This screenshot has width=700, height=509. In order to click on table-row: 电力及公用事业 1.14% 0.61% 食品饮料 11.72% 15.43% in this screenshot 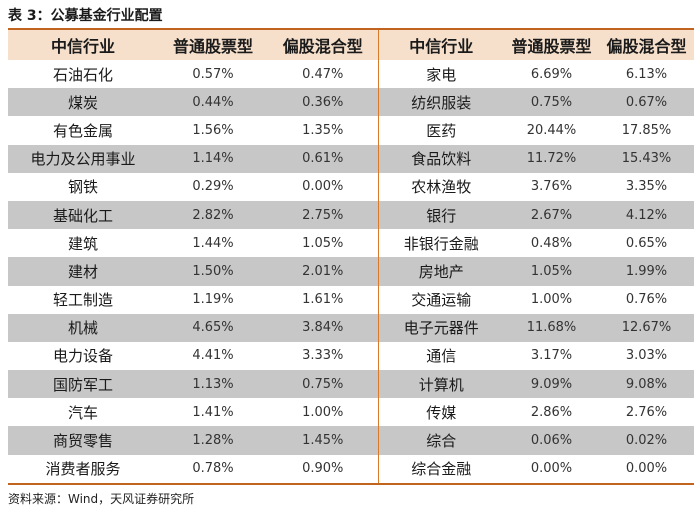, I will do `click(351, 158)`.